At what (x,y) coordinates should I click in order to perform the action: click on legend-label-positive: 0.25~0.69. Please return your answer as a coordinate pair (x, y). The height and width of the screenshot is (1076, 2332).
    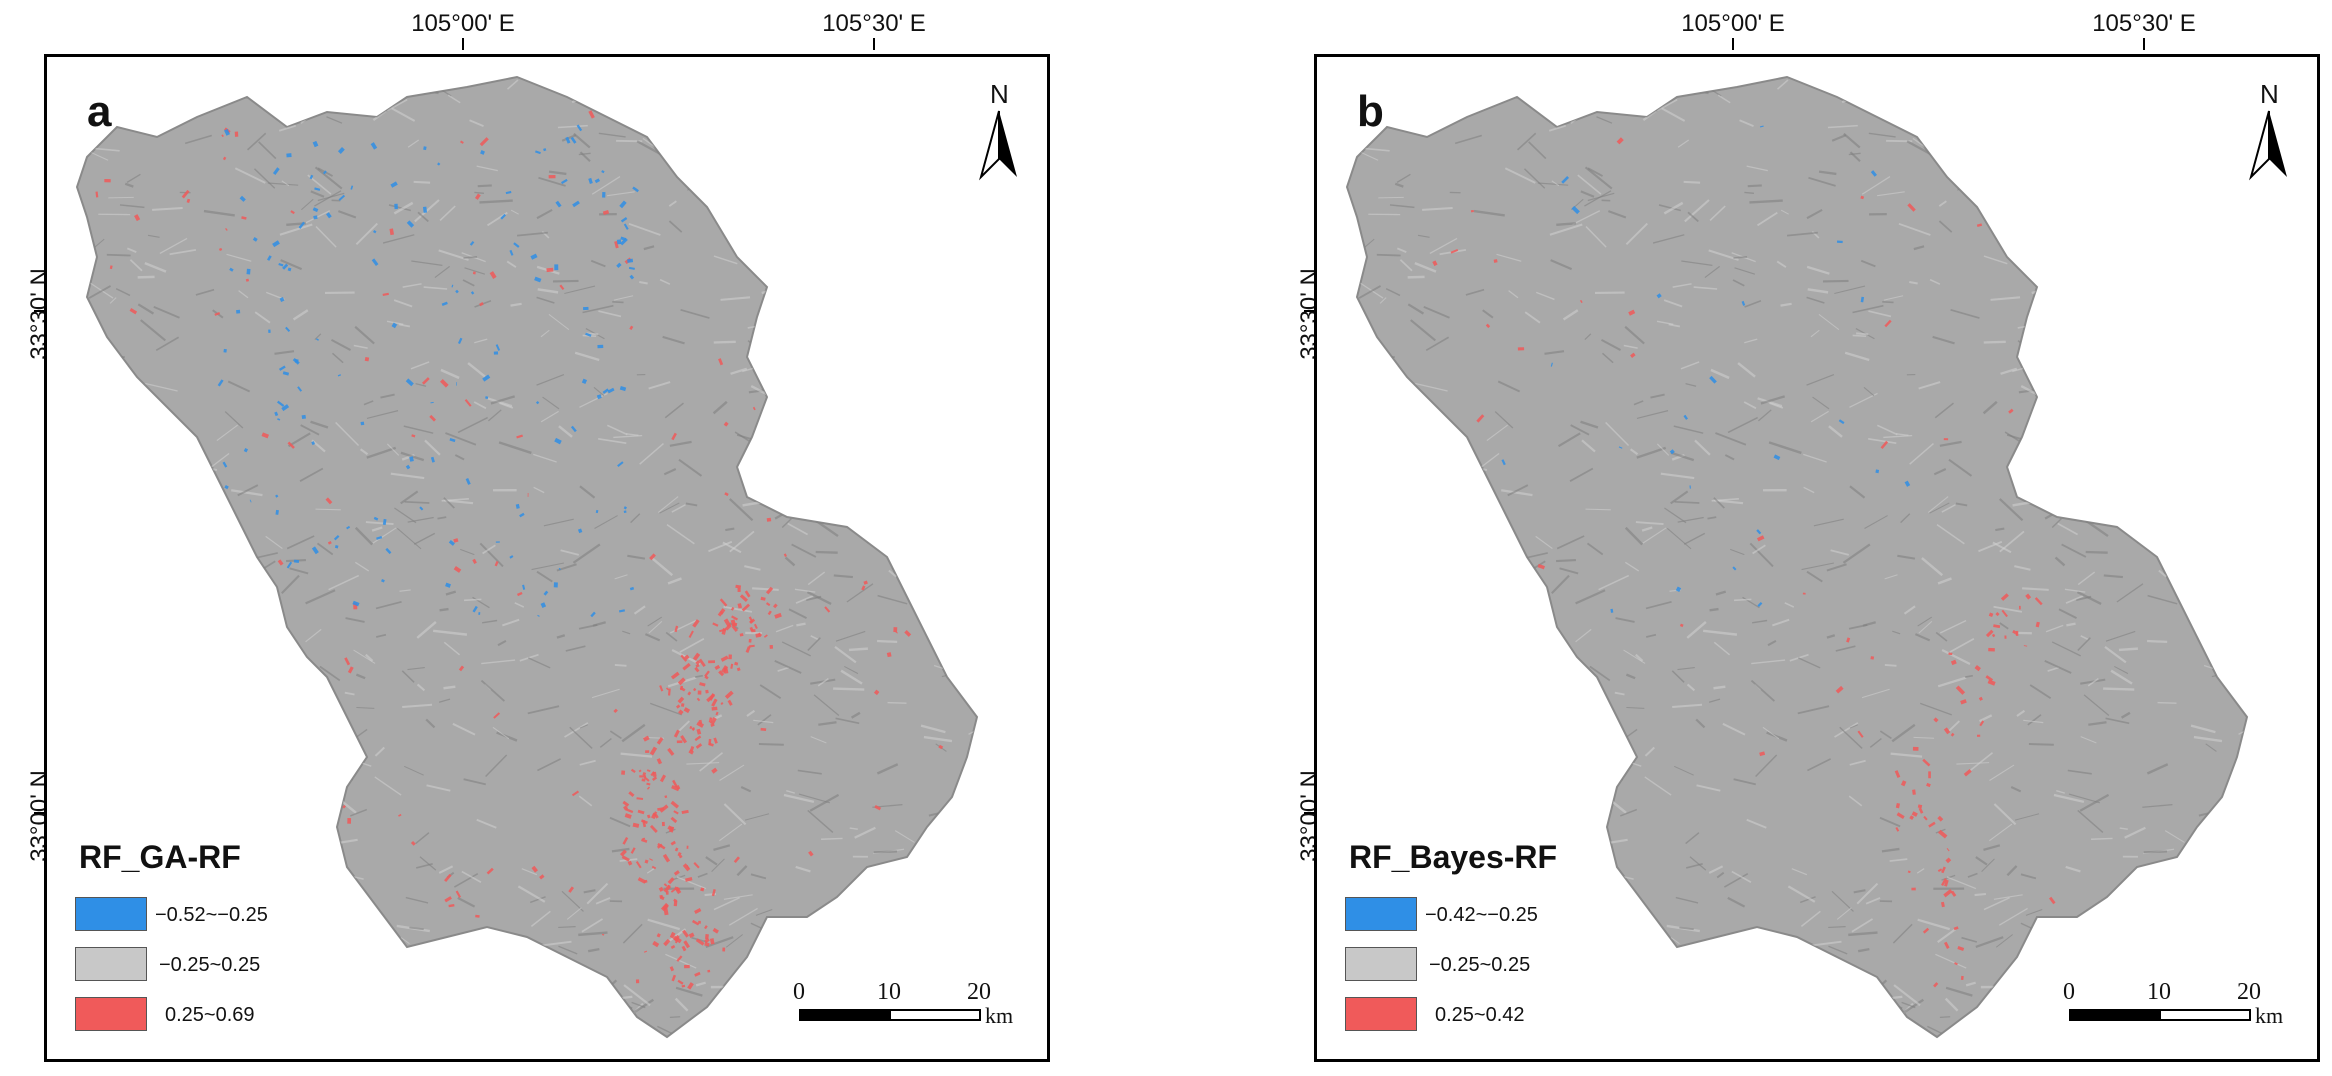
    Looking at the image, I should click on (210, 1015).